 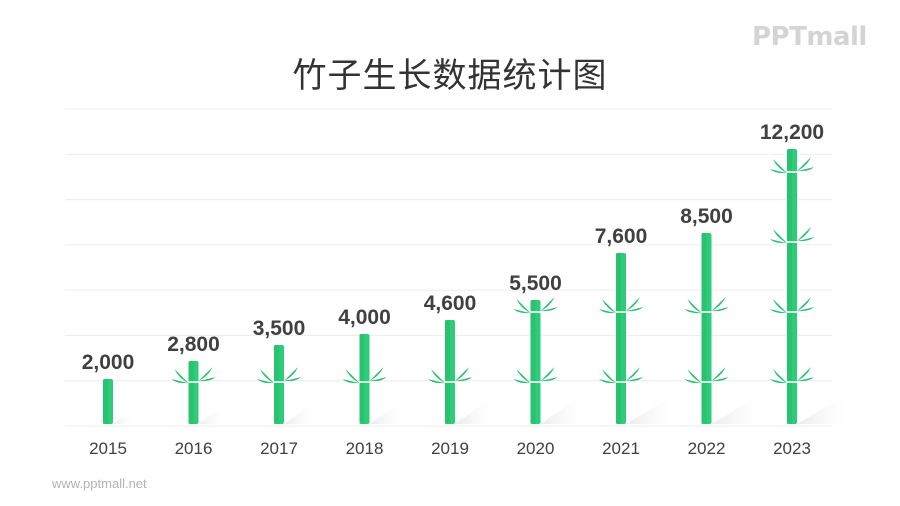 I want to click on x-tick-label: 2021, so click(x=621, y=448).